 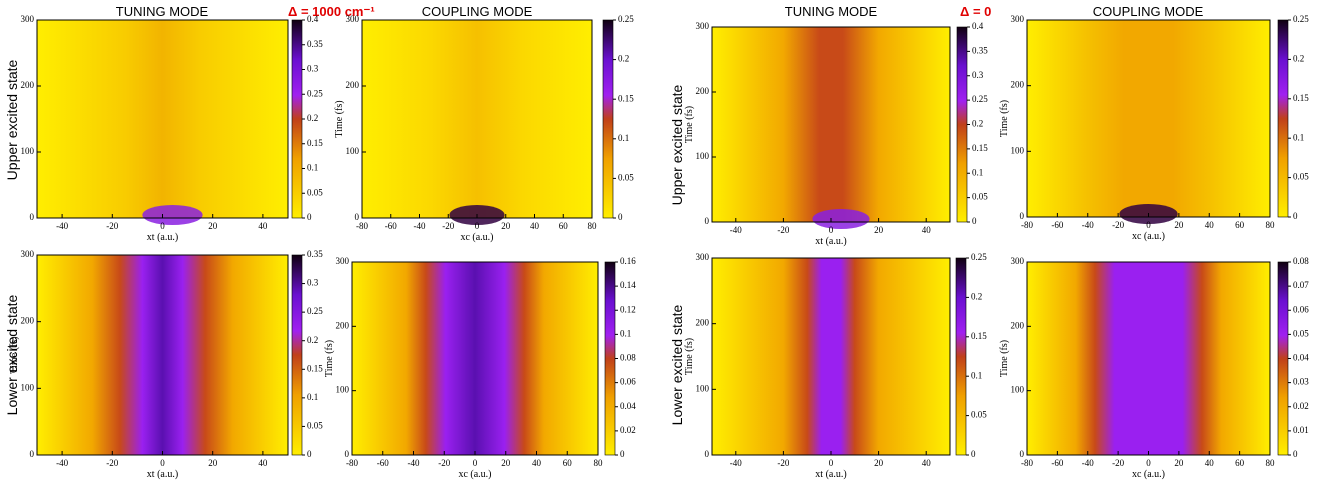 I want to click on x-tick-label: -80, so click(x=362, y=226).